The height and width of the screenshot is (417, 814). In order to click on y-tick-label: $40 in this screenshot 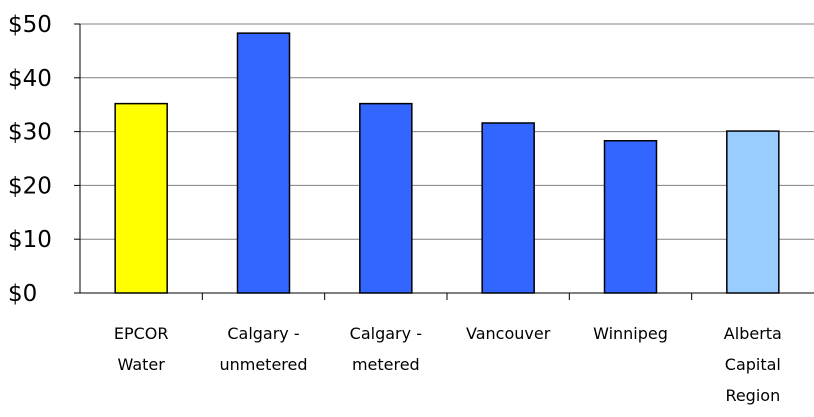, I will do `click(30, 79)`.